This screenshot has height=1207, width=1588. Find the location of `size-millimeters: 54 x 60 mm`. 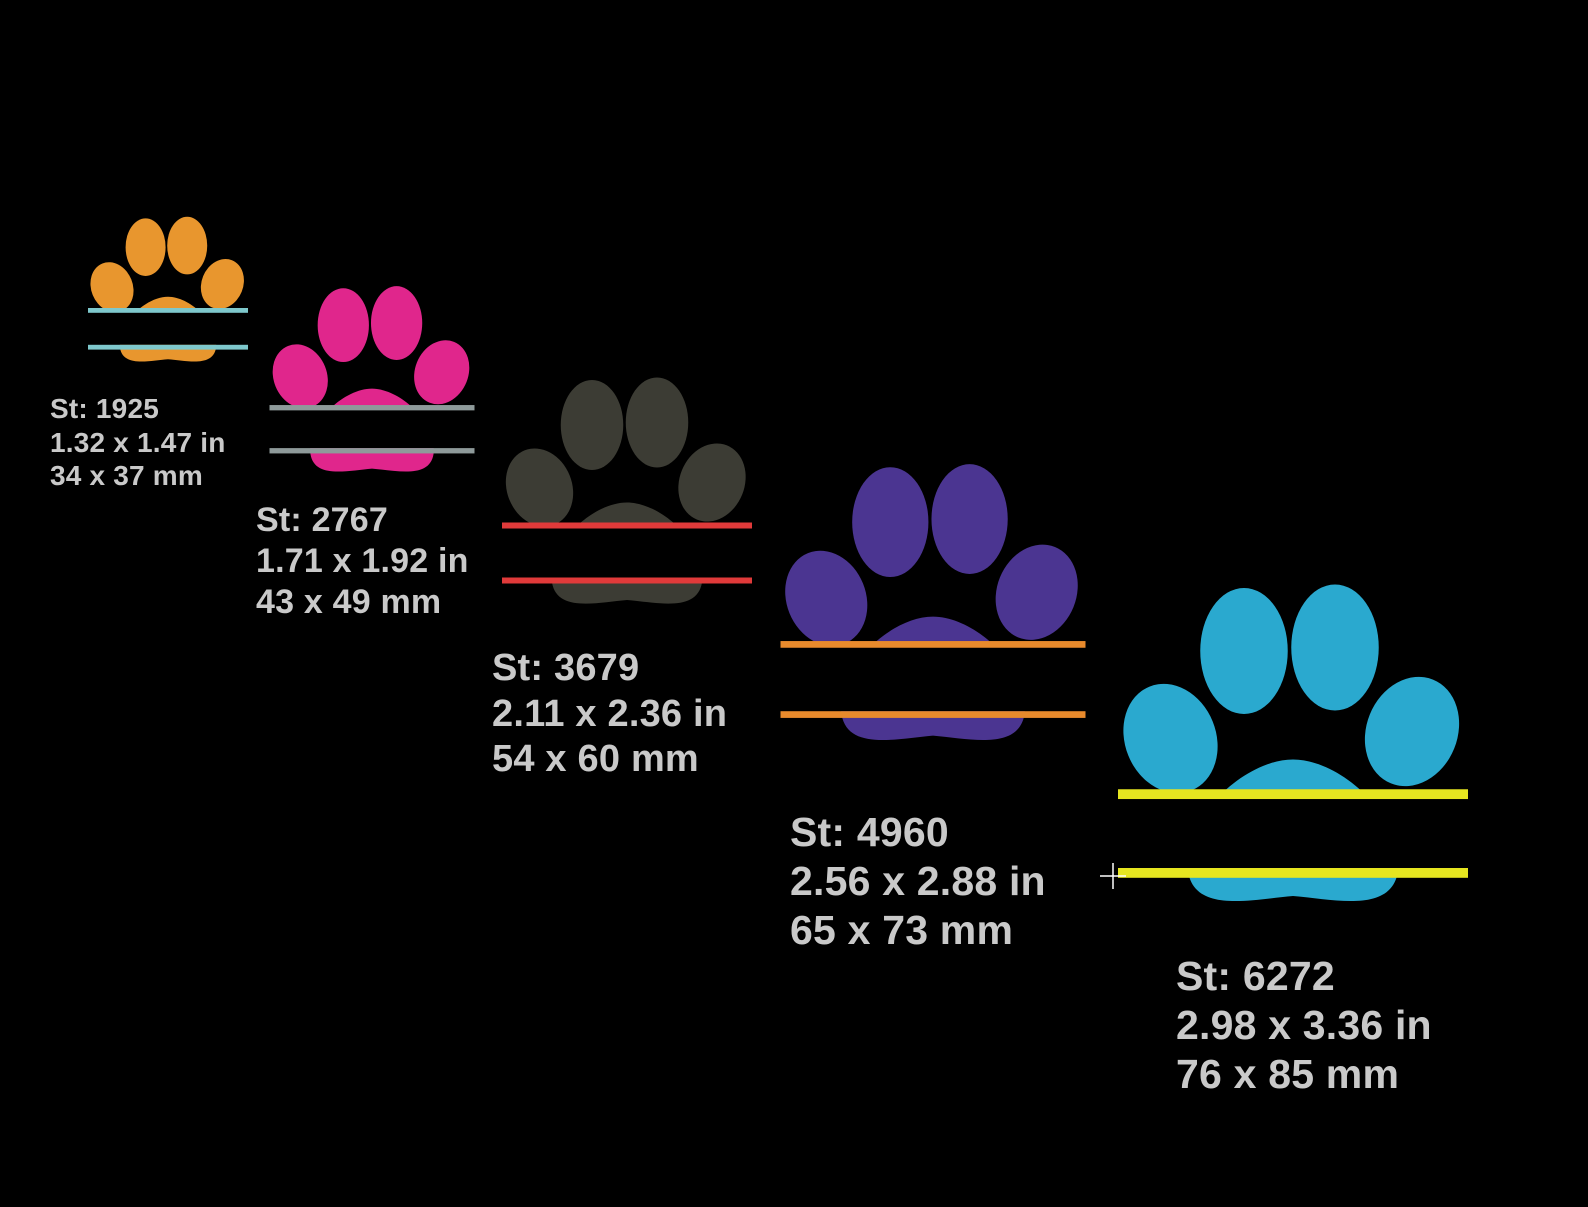

size-millimeters: 54 x 60 mm is located at coordinates (595, 759).